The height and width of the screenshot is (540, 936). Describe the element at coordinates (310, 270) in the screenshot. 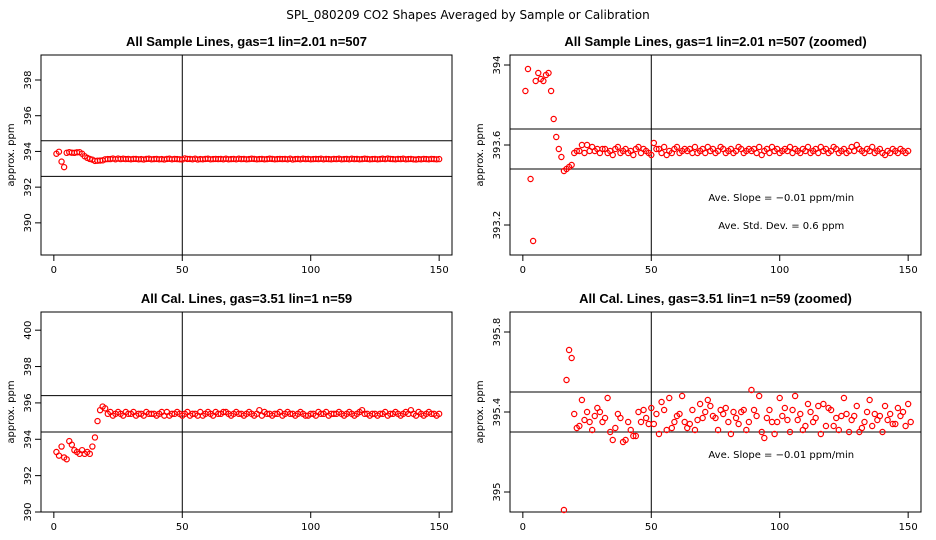

I see `x-tick-label: 100` at that location.